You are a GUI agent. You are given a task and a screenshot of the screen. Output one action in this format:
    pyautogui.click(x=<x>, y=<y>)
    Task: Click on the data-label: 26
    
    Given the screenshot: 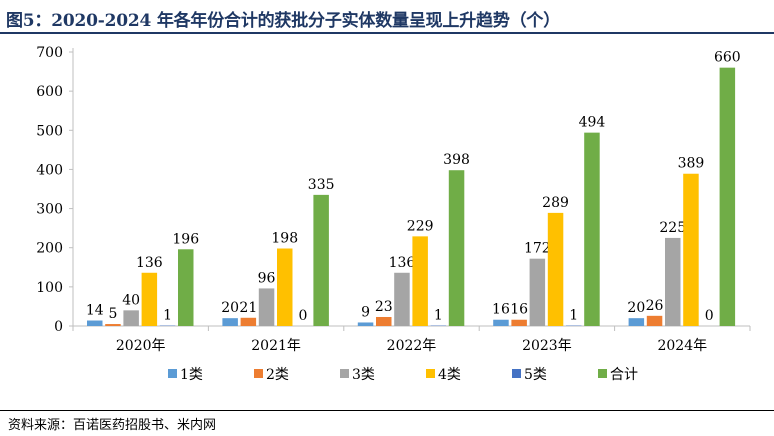 What is the action you would take?
    pyautogui.click(x=655, y=306)
    